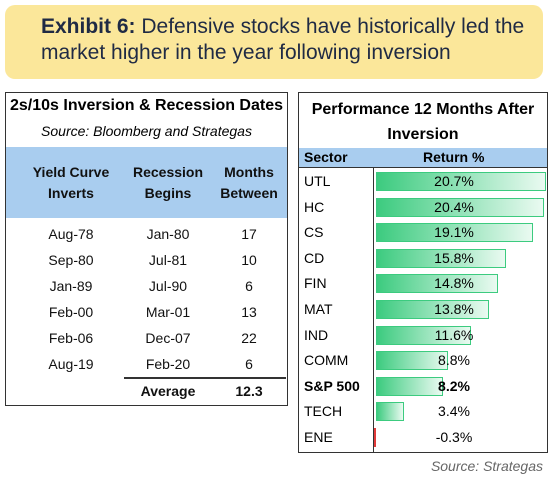 This screenshot has width=551, height=485. I want to click on table-cell: Mar-01, so click(168, 312).